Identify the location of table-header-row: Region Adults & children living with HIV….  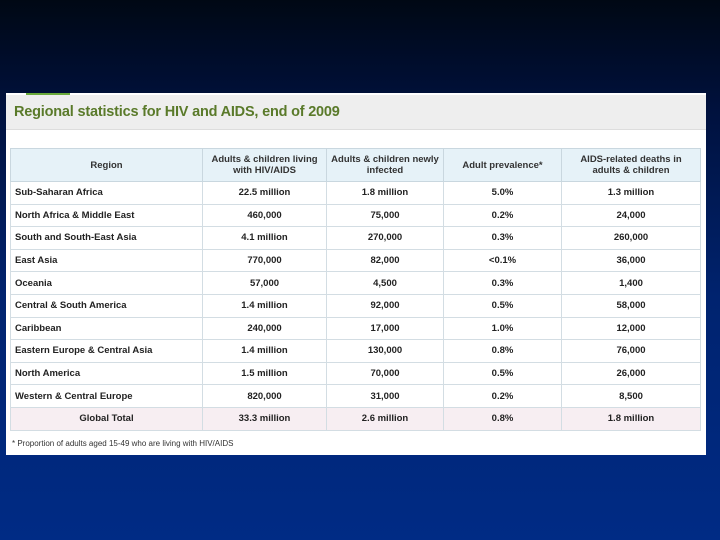
(355, 165).